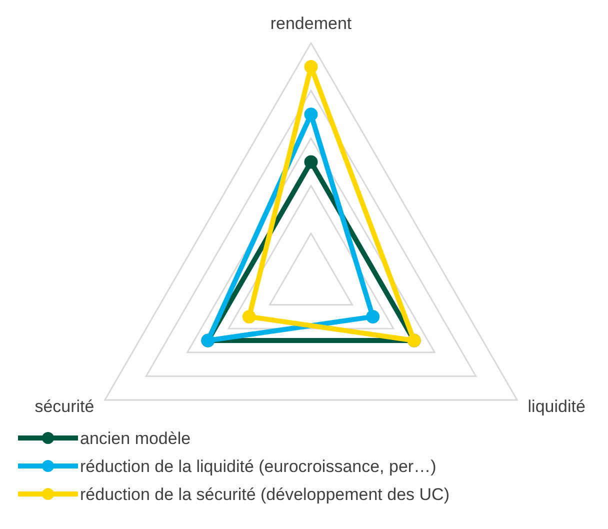 The height and width of the screenshot is (529, 608). Describe the element at coordinates (311, 23) in the screenshot. I see `spoke-label: rendement` at that location.